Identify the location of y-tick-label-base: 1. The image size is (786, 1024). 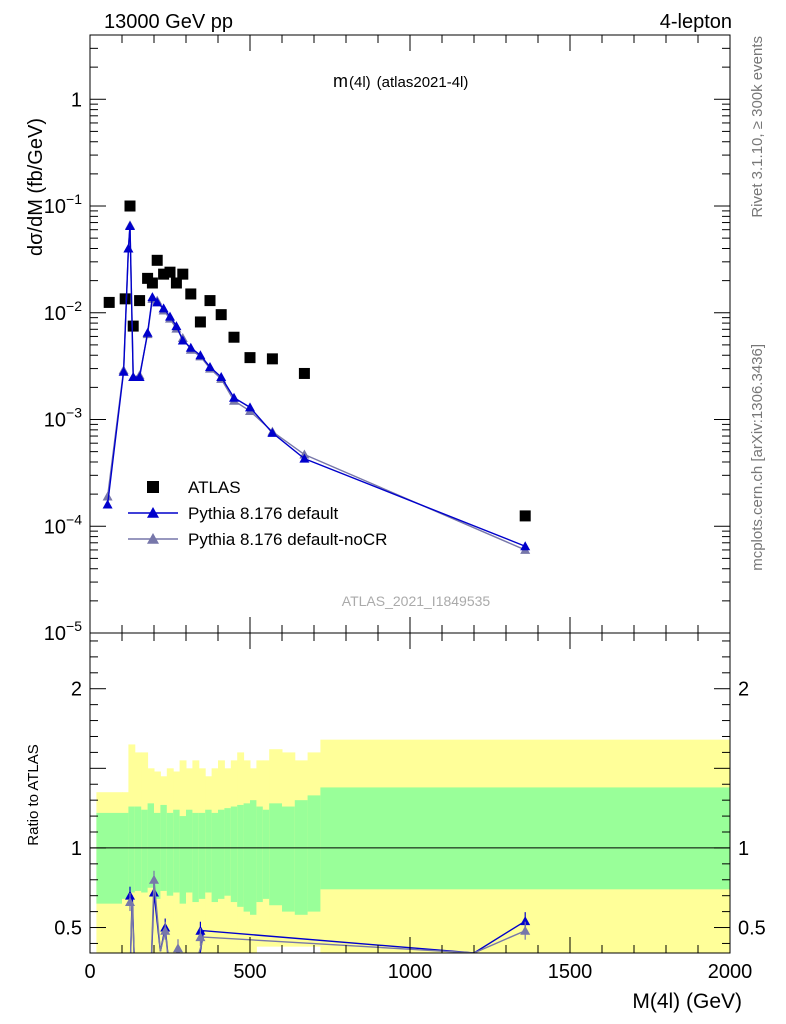
(76, 100).